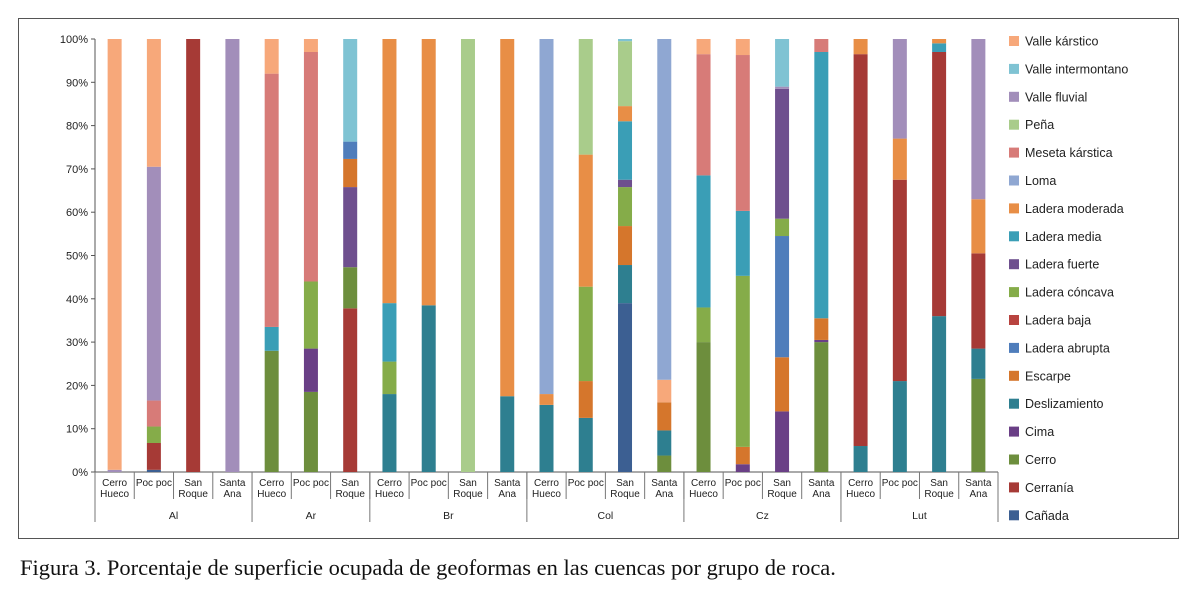  What do you see at coordinates (919, 516) in the screenshot?
I see `x-group-label: Lut` at bounding box center [919, 516].